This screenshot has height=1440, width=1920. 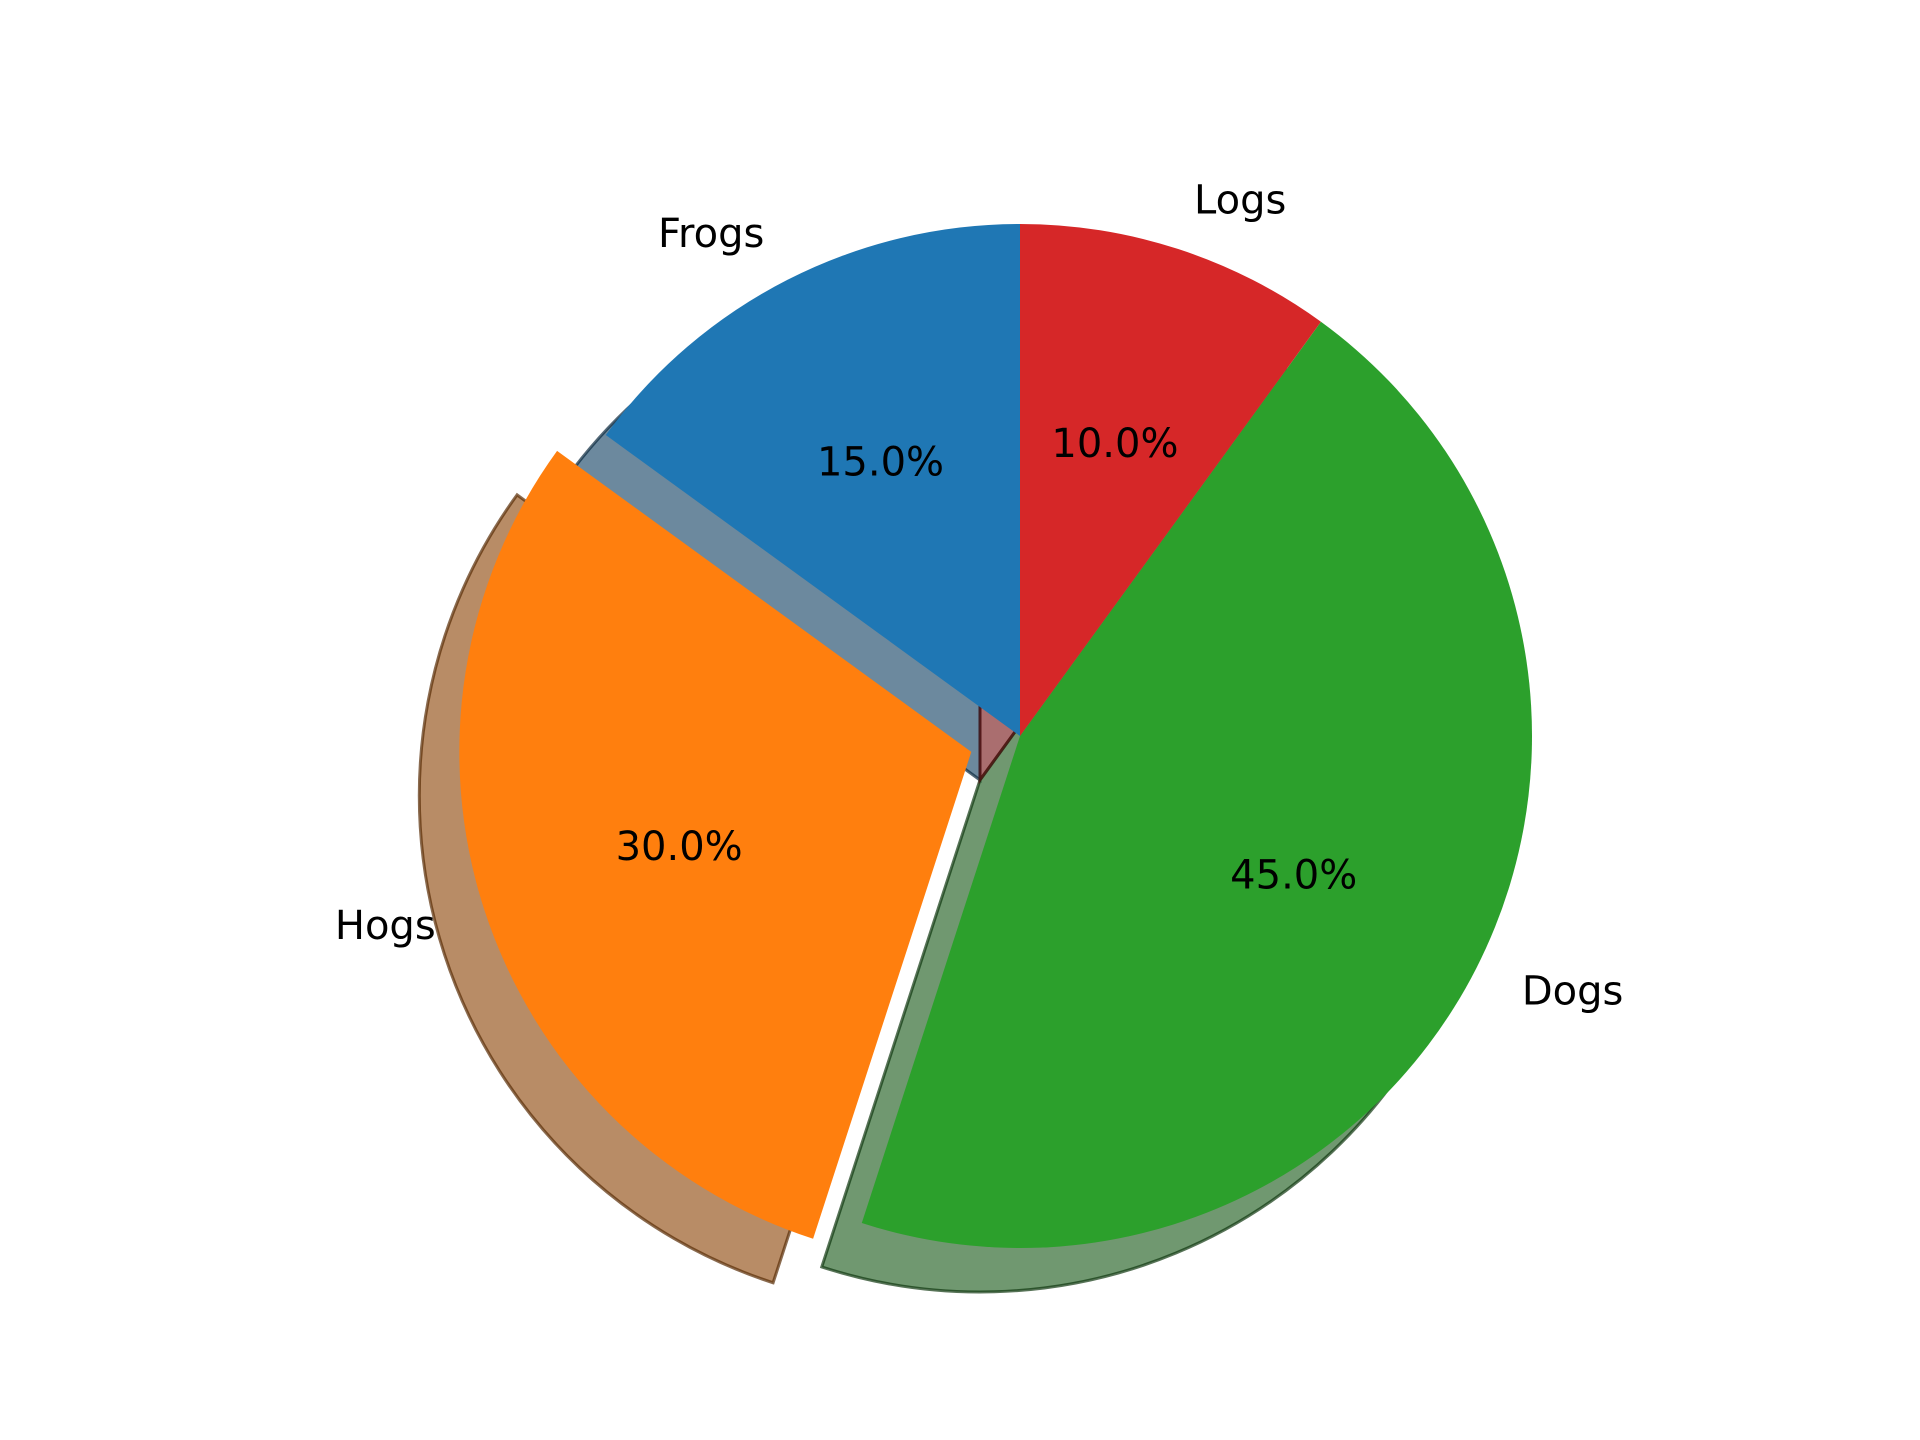 What do you see at coordinates (812, 480) in the screenshot?
I see `pie-slice-frogs` at bounding box center [812, 480].